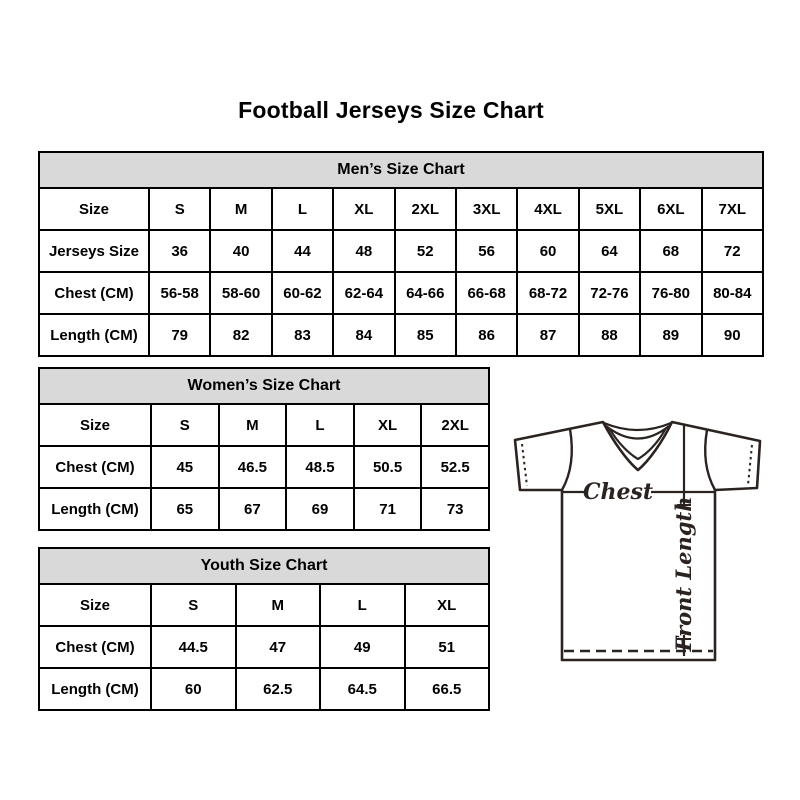  I want to click on table-title-row: Men’s Size Chart, so click(401, 170).